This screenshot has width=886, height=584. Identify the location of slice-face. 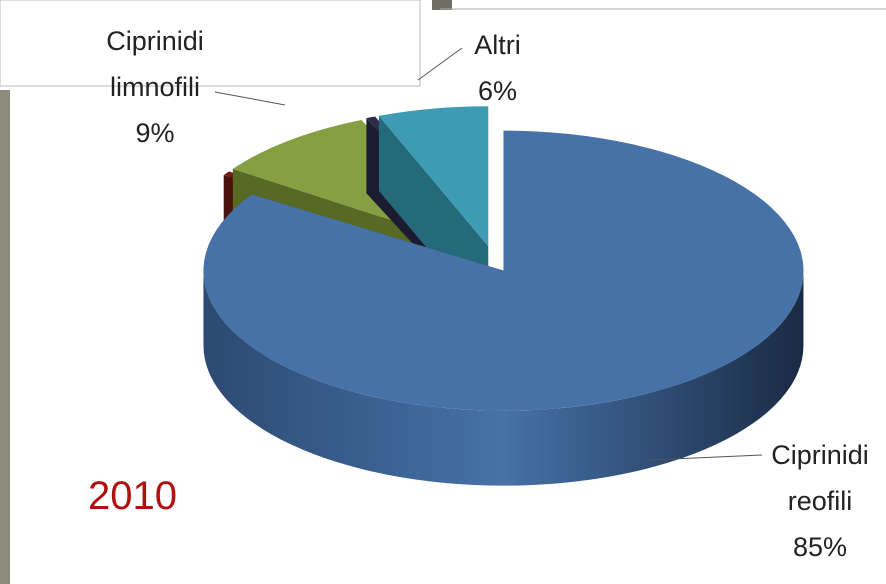
(433, 176).